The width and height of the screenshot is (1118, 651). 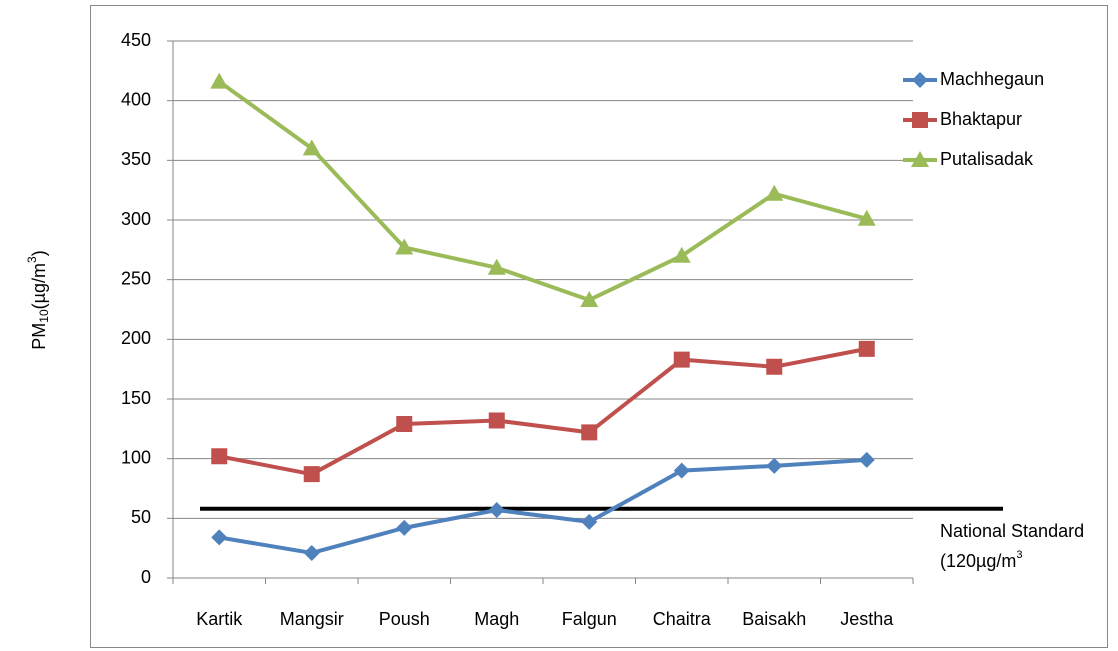 What do you see at coordinates (136, 398) in the screenshot?
I see `y-tick-label: 150` at bounding box center [136, 398].